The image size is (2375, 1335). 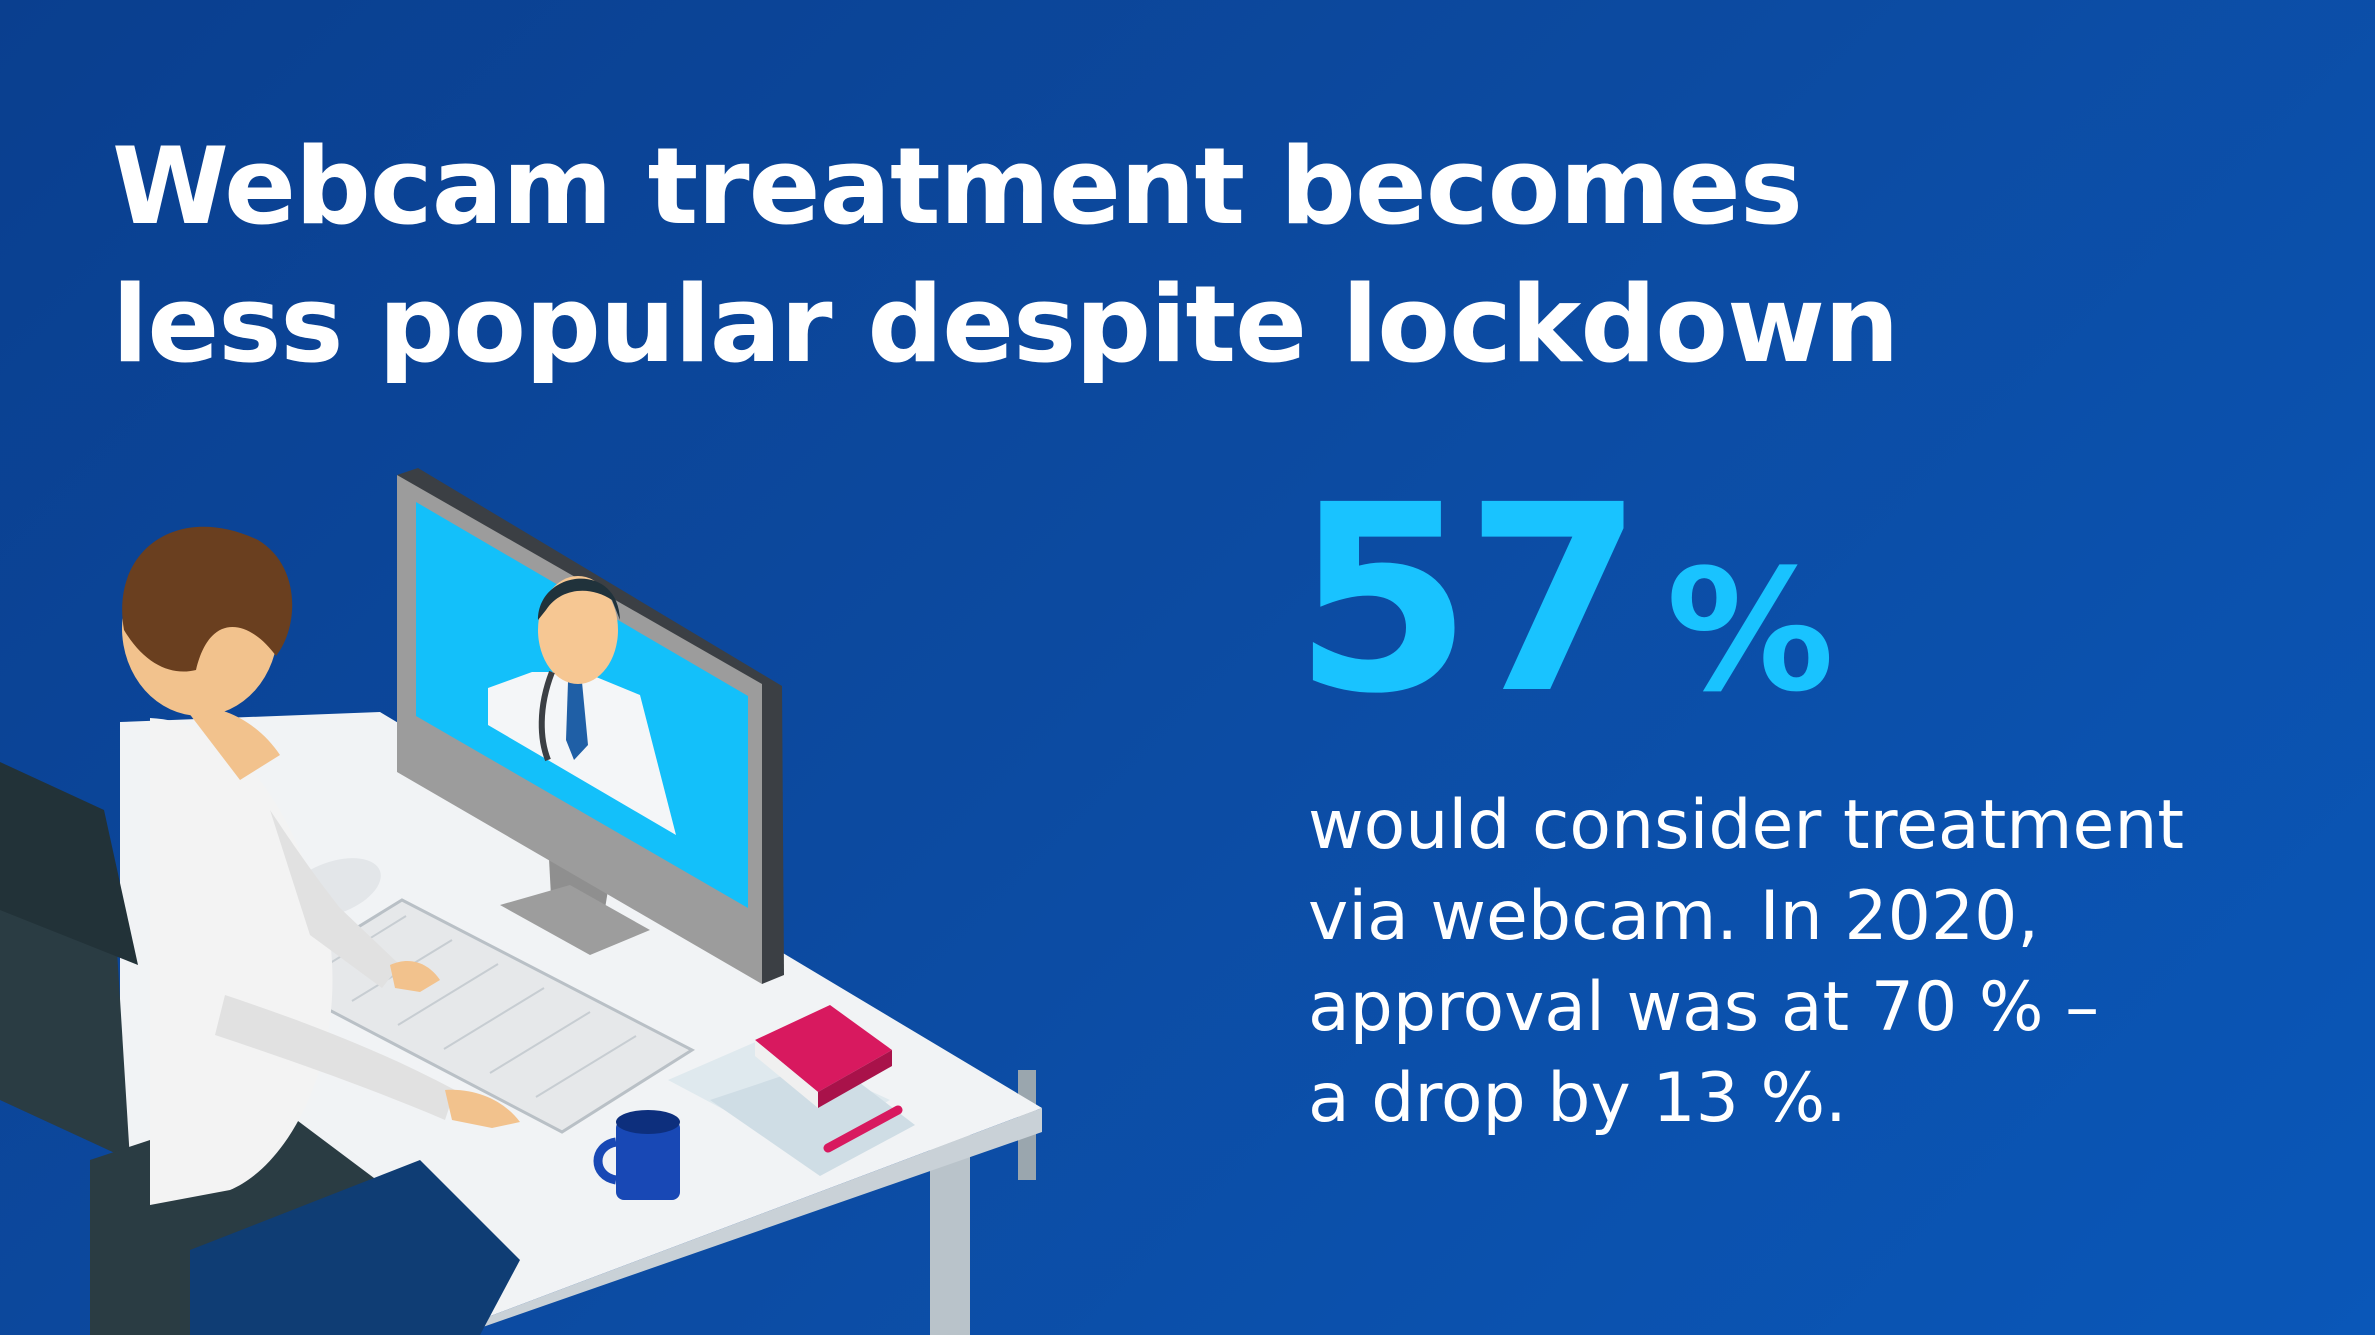 I want to click on chair-headrest-icon, so click(x=69, y=863).